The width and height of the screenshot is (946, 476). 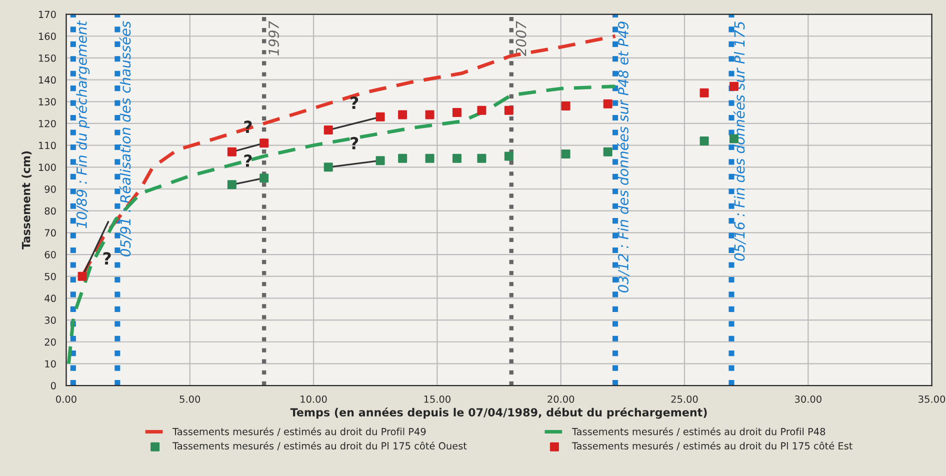 I want to click on y-tick-label: 60, so click(x=50, y=254).